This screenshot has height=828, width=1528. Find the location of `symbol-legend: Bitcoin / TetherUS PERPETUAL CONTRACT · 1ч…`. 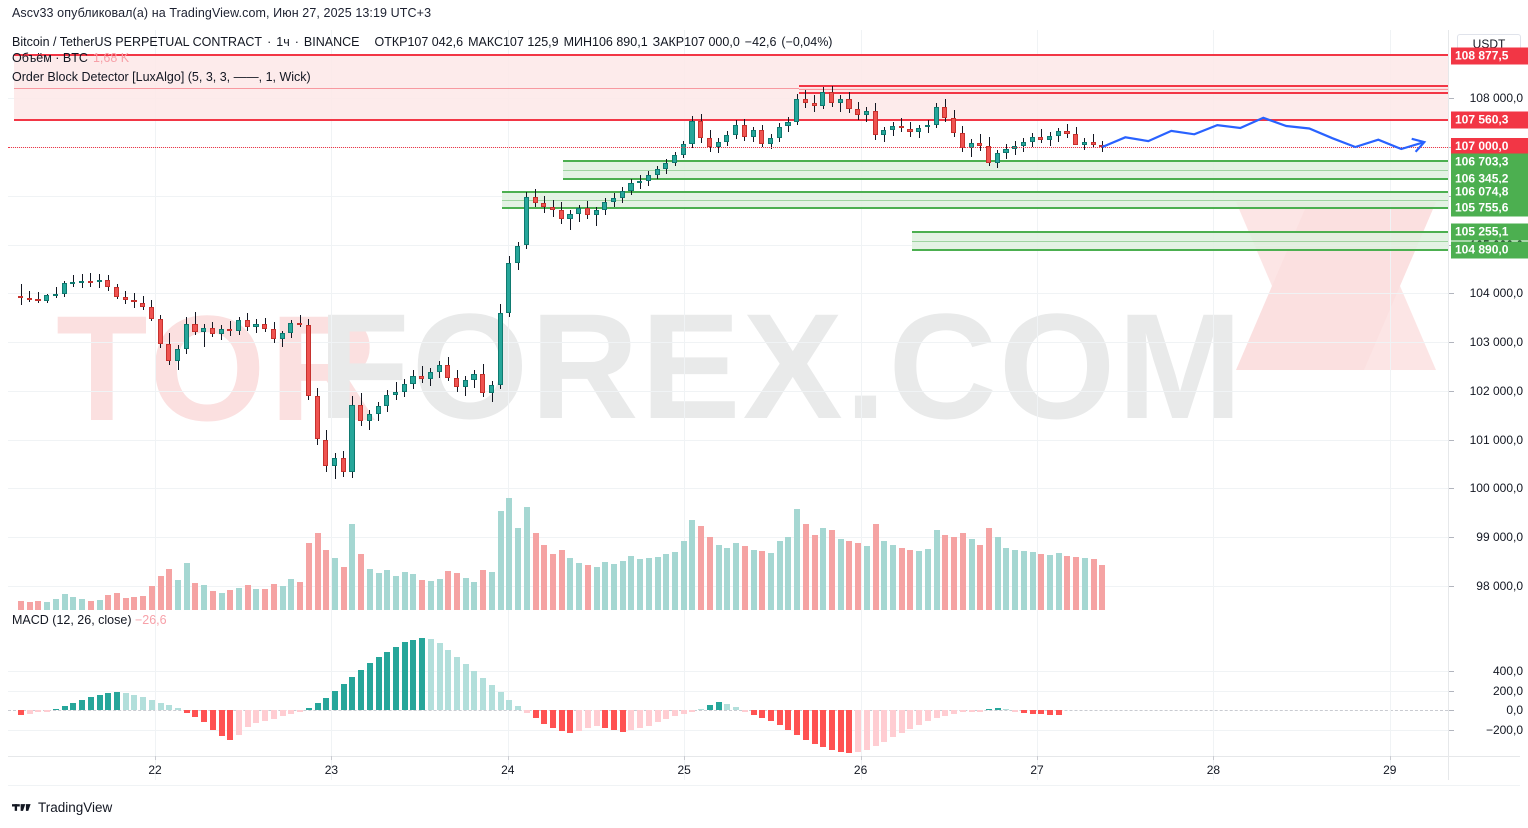

symbol-legend: Bitcoin / TetherUS PERPETUAL CONTRACT · 1ч… is located at coordinates (424, 50).